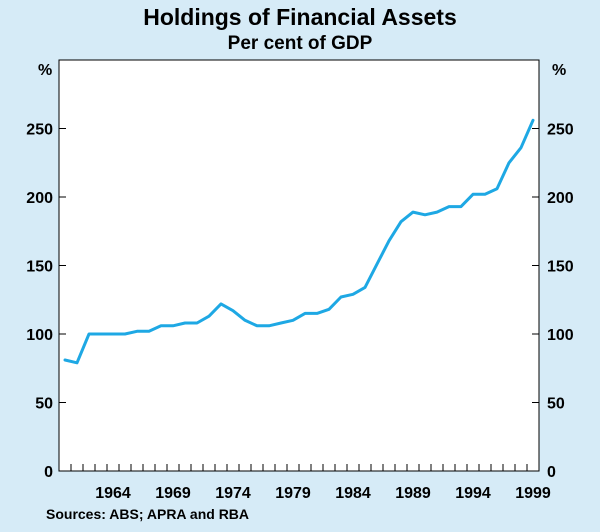 This screenshot has height=532, width=600. Describe the element at coordinates (39, 130) in the screenshot. I see `y-tick-label-left-250: 250` at that location.